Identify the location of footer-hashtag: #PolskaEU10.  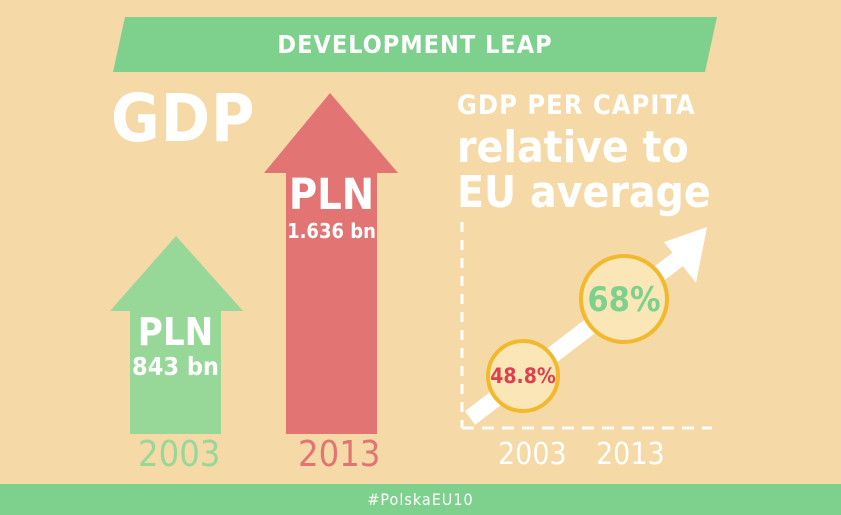
(420, 499).